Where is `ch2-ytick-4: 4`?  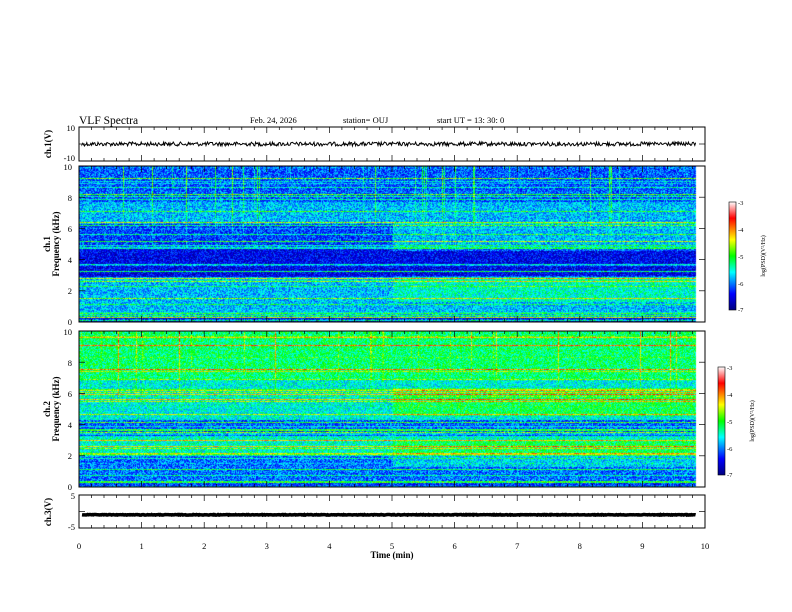 ch2-ytick-4: 4 is located at coordinates (70, 425).